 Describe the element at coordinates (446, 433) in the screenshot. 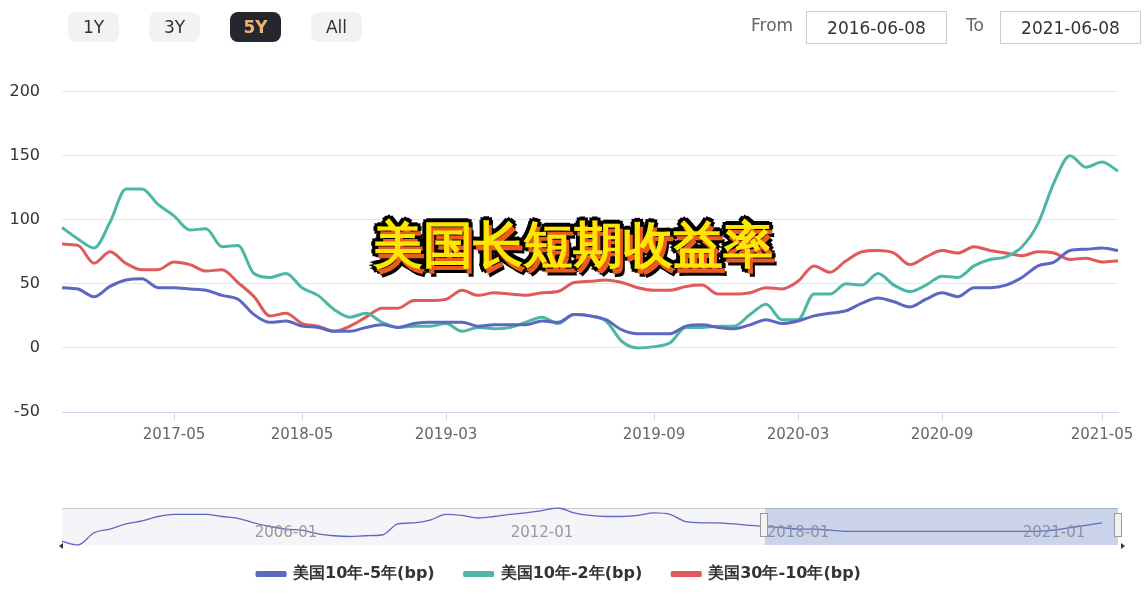

I see `x-tick-label: 2019-03` at that location.